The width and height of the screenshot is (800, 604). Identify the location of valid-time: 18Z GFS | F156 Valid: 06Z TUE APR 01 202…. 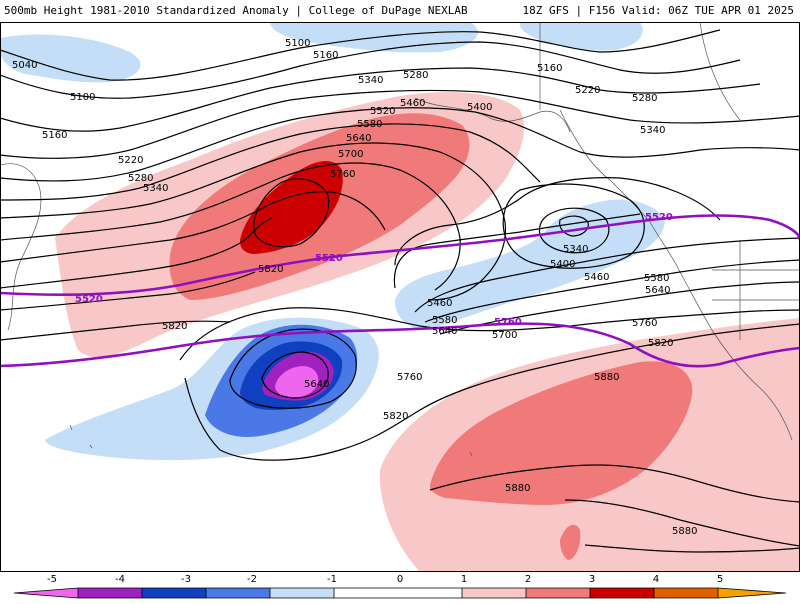
(658, 10).